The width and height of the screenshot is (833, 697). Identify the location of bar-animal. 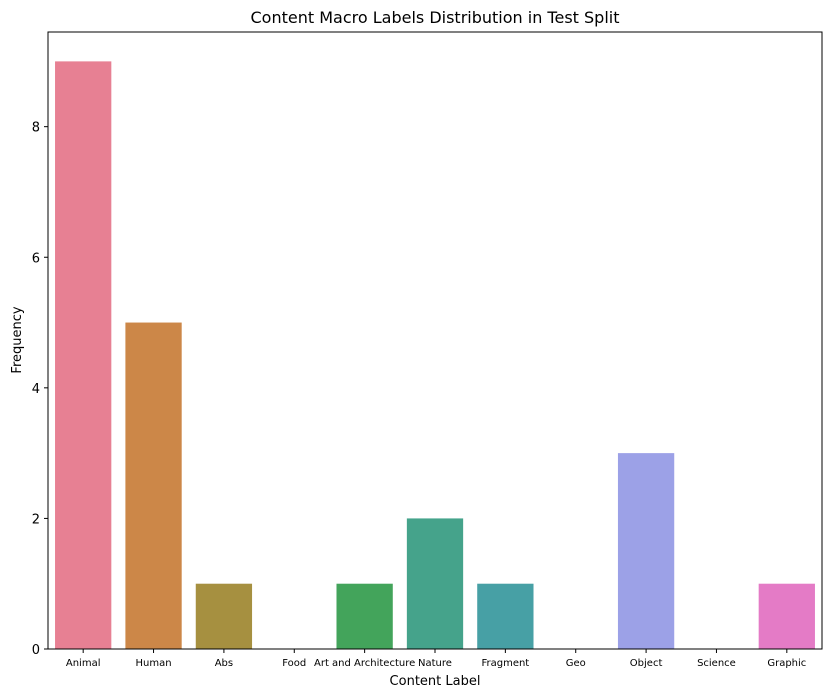
(83, 355).